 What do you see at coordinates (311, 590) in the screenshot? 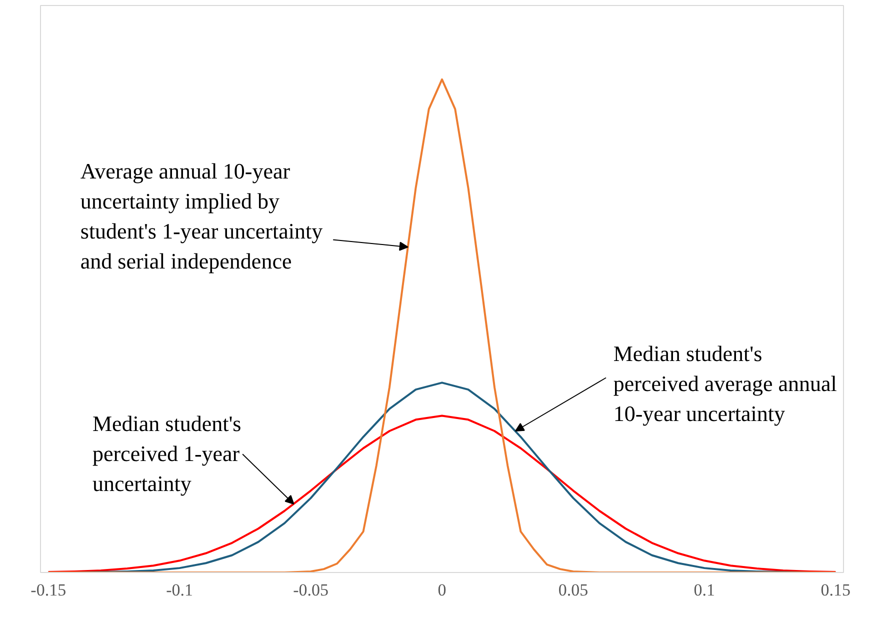
I see `x-tick-label: -0.05` at bounding box center [311, 590].